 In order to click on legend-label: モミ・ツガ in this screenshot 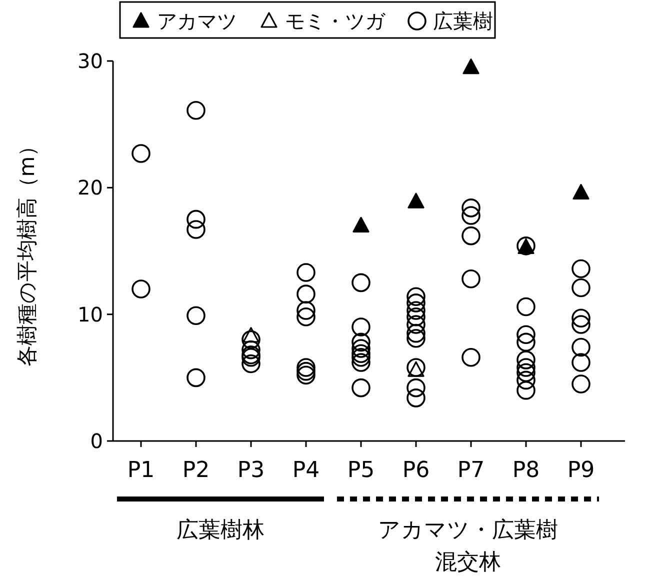, I will do `click(335, 21)`.